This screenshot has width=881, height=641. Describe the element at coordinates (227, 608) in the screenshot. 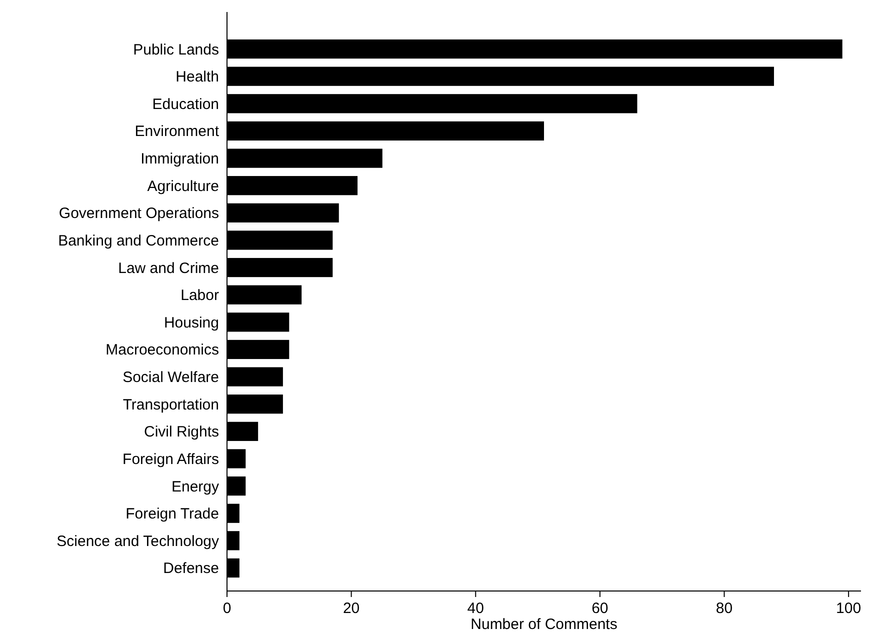

I see `x-tick-label: 0` at that location.